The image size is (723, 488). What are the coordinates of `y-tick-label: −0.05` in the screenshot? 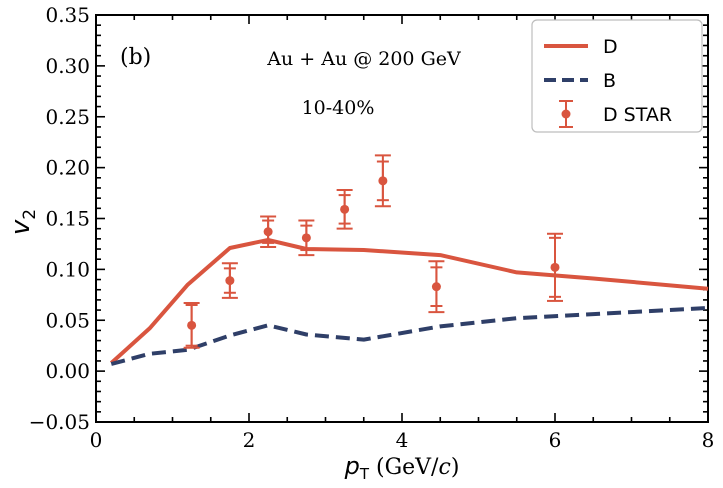 It's located at (59, 422).